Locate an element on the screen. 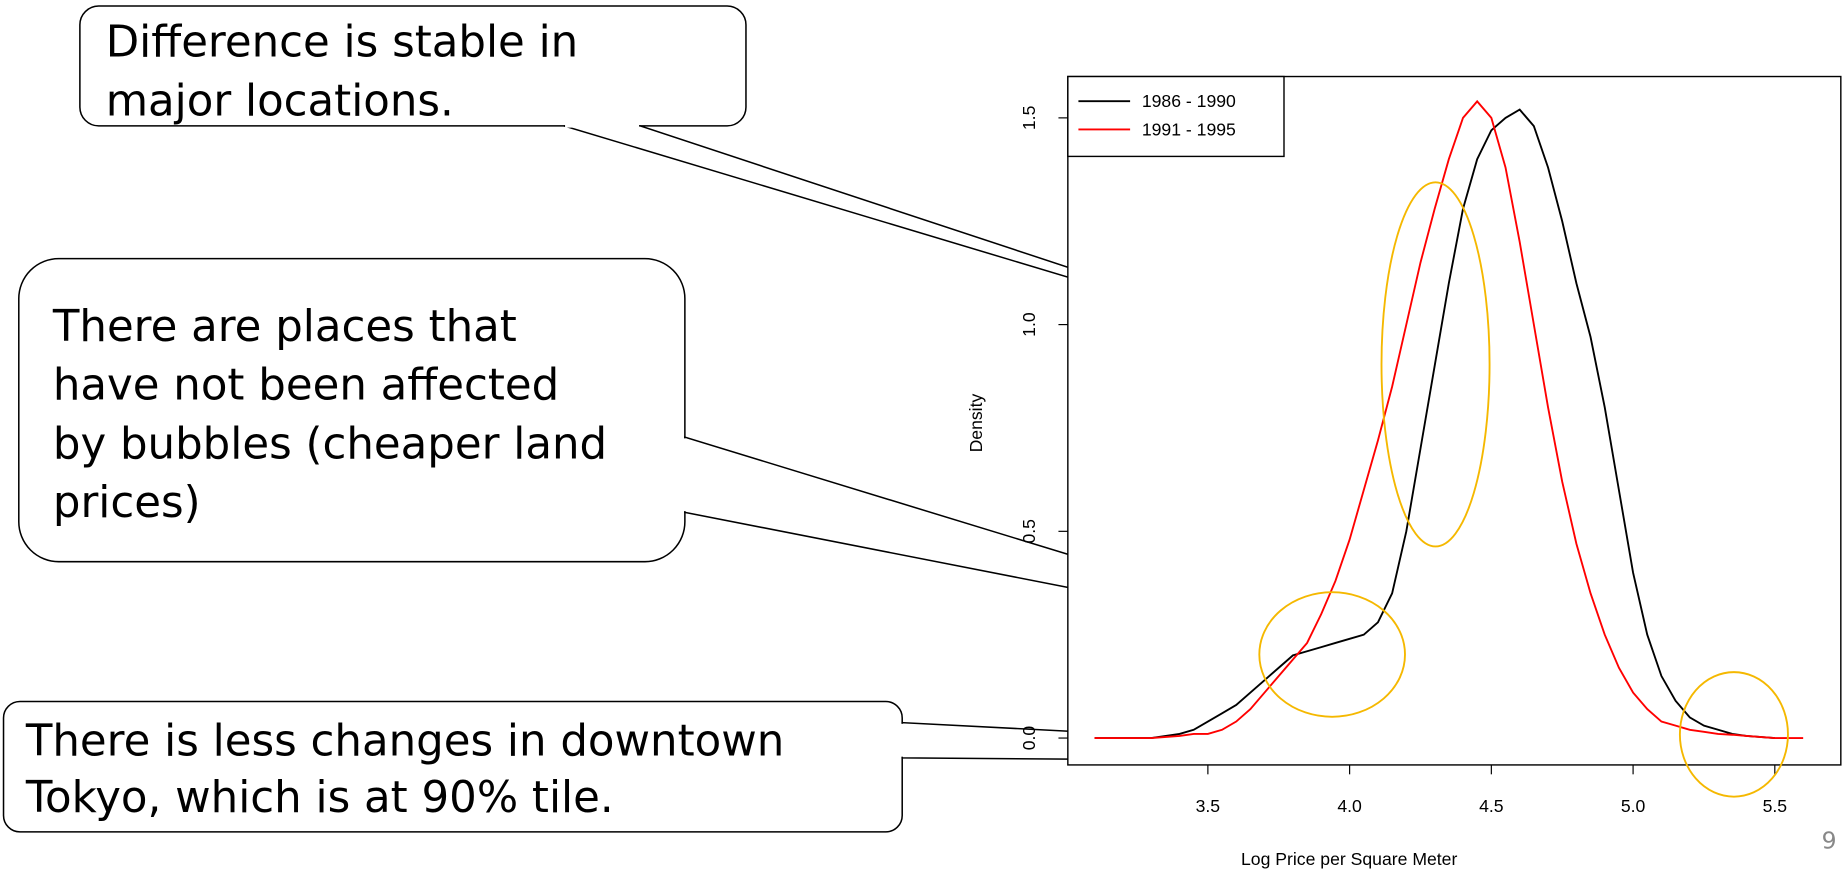 This screenshot has height=872, width=1842. page-number: 9 is located at coordinates (1829, 840).